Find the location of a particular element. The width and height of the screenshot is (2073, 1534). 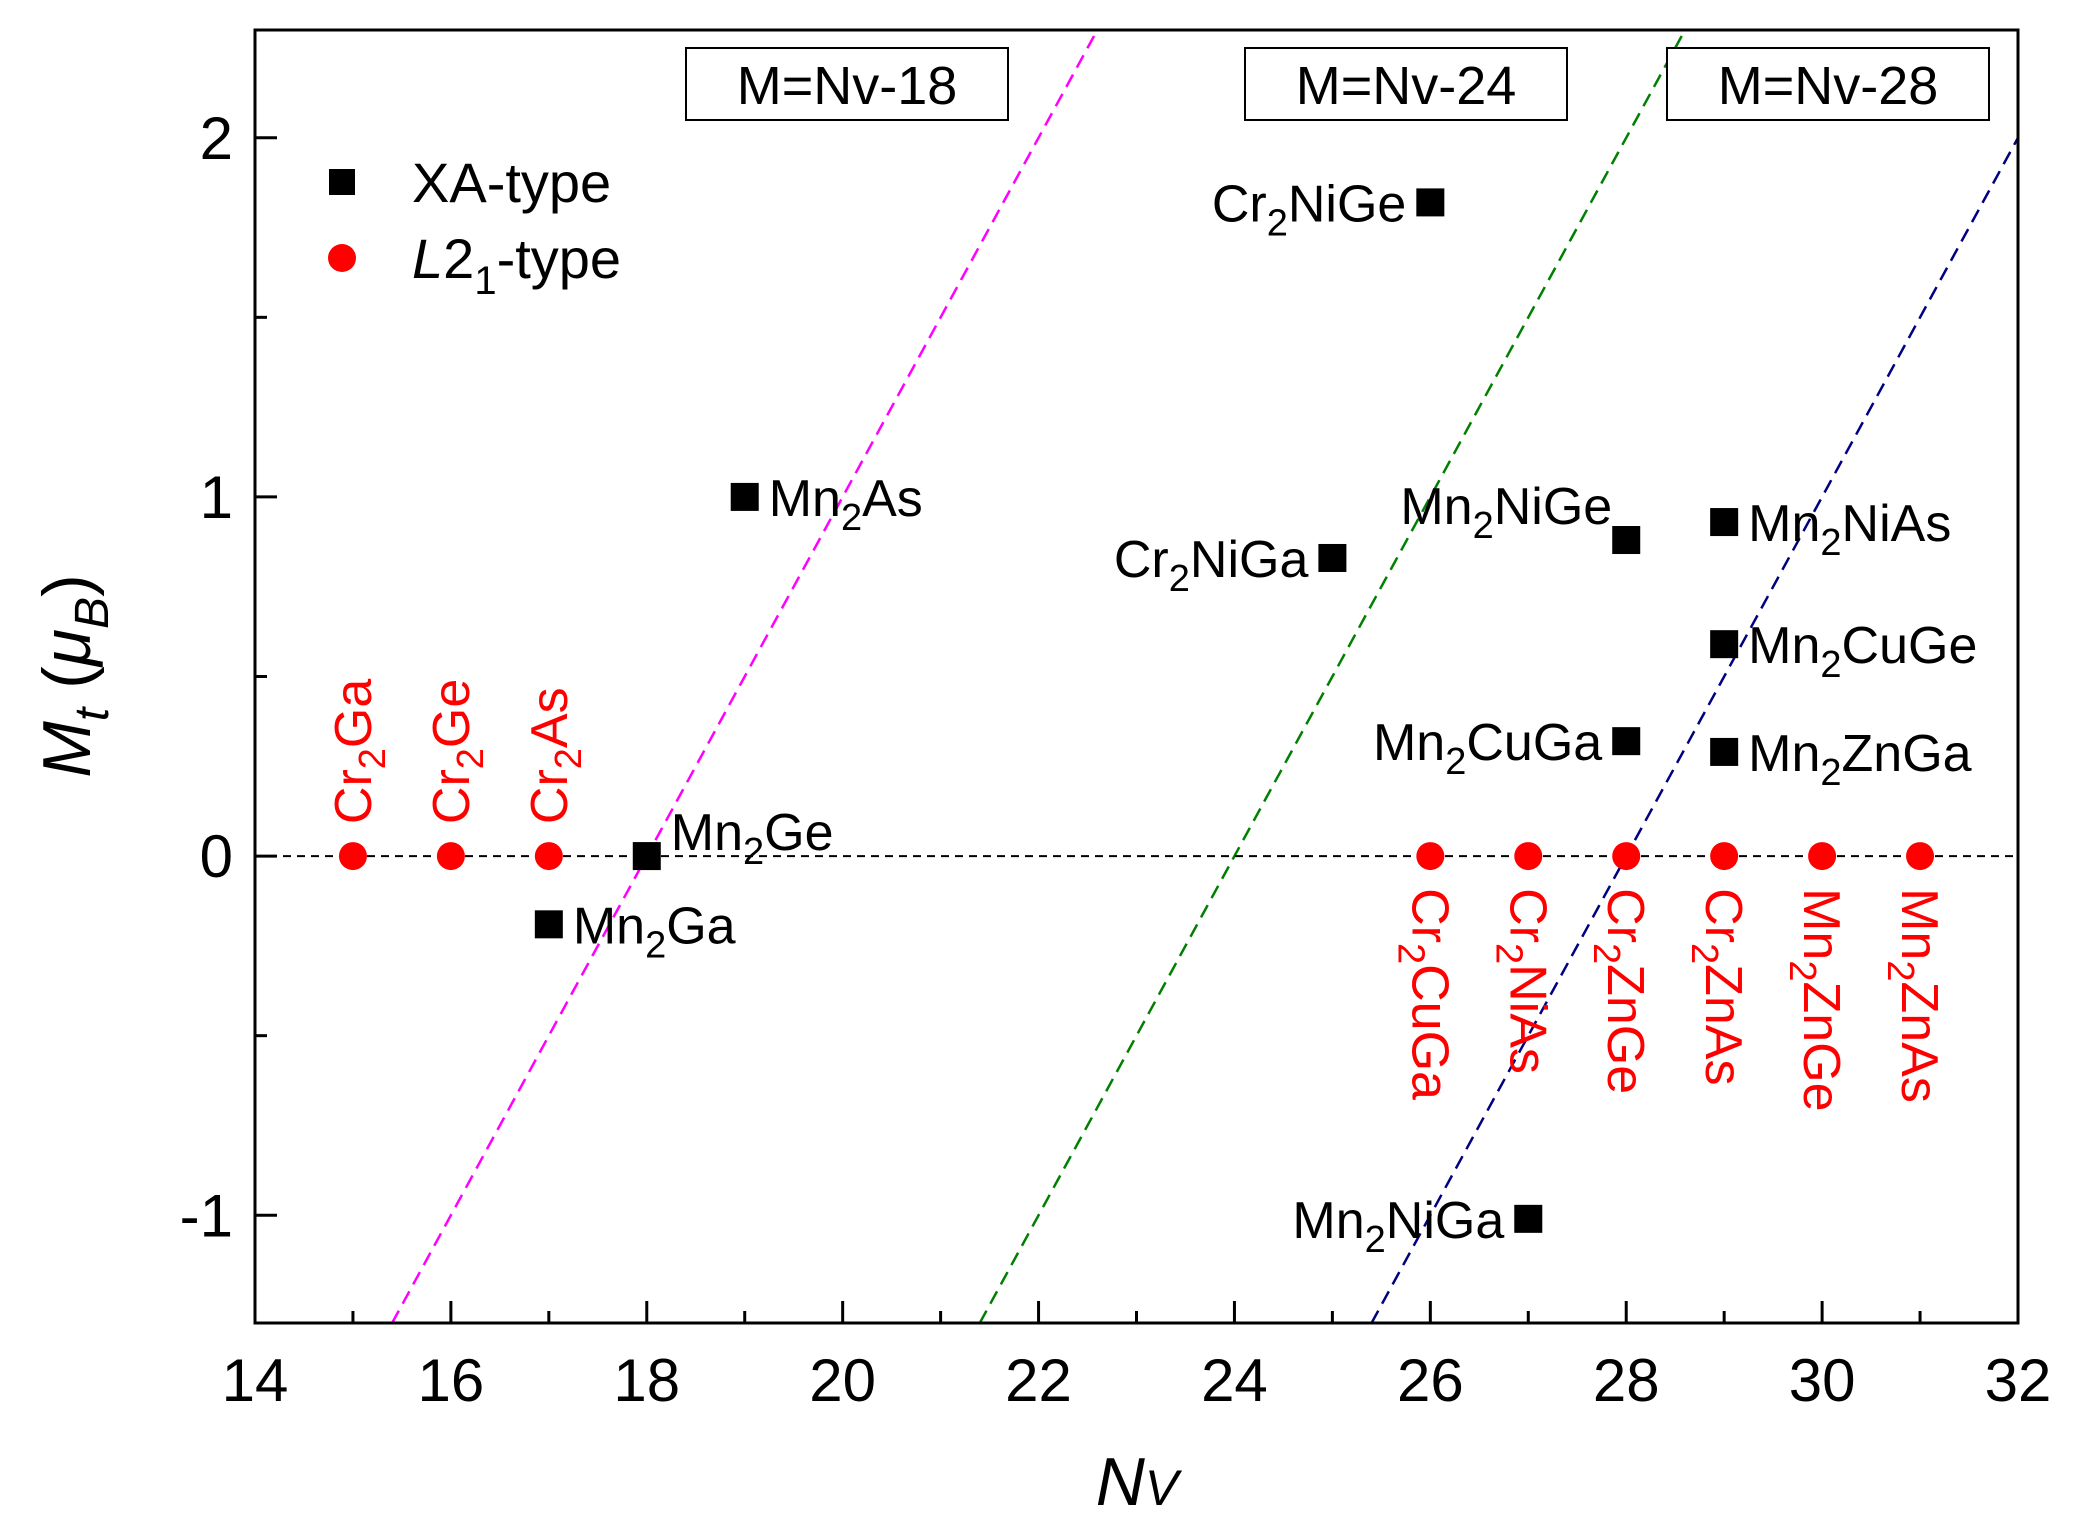

x-tick-label: 18 is located at coordinates (646, 1380).